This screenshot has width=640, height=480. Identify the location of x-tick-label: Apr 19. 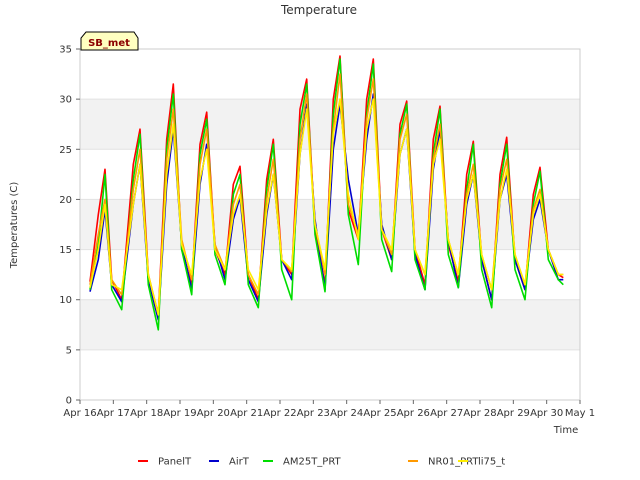
(179, 413).